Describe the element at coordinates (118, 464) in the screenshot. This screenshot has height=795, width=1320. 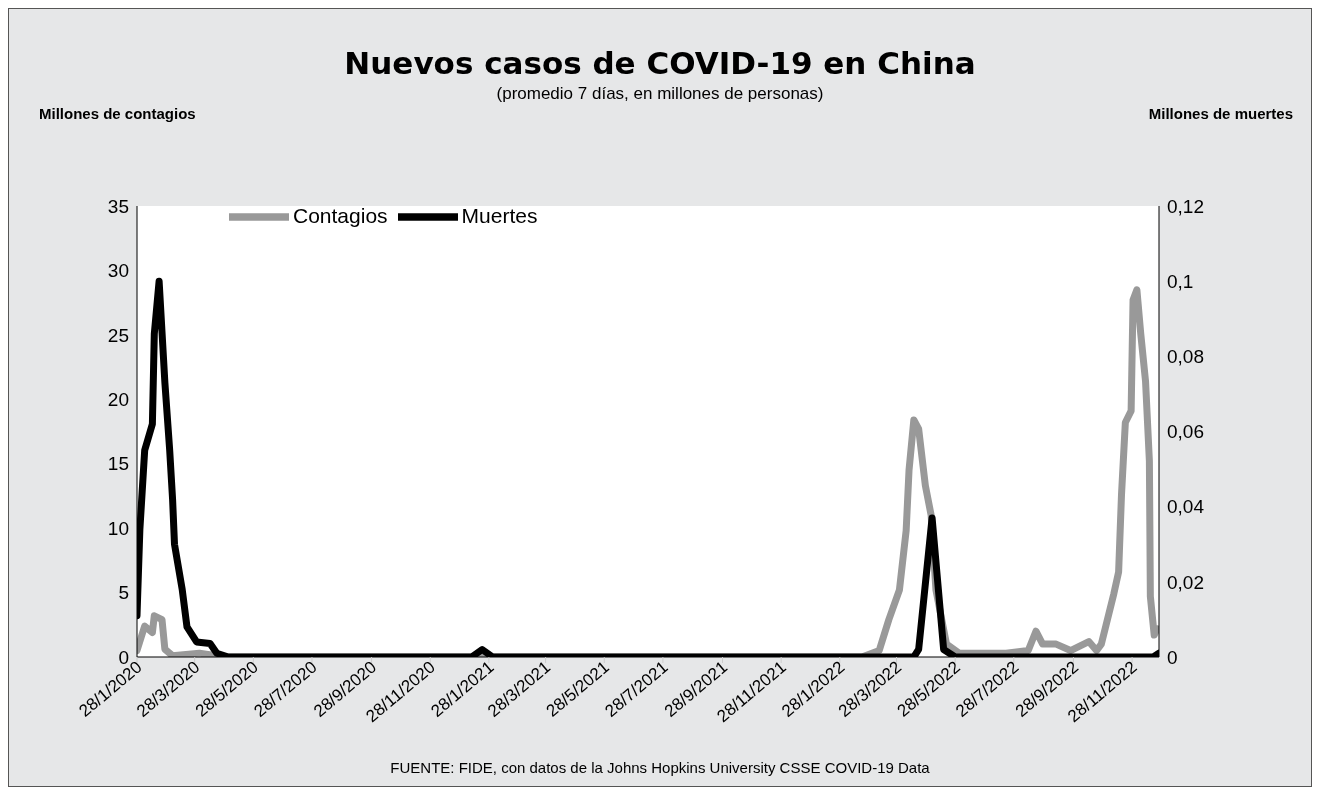
I see `y-tick-label: 15` at that location.